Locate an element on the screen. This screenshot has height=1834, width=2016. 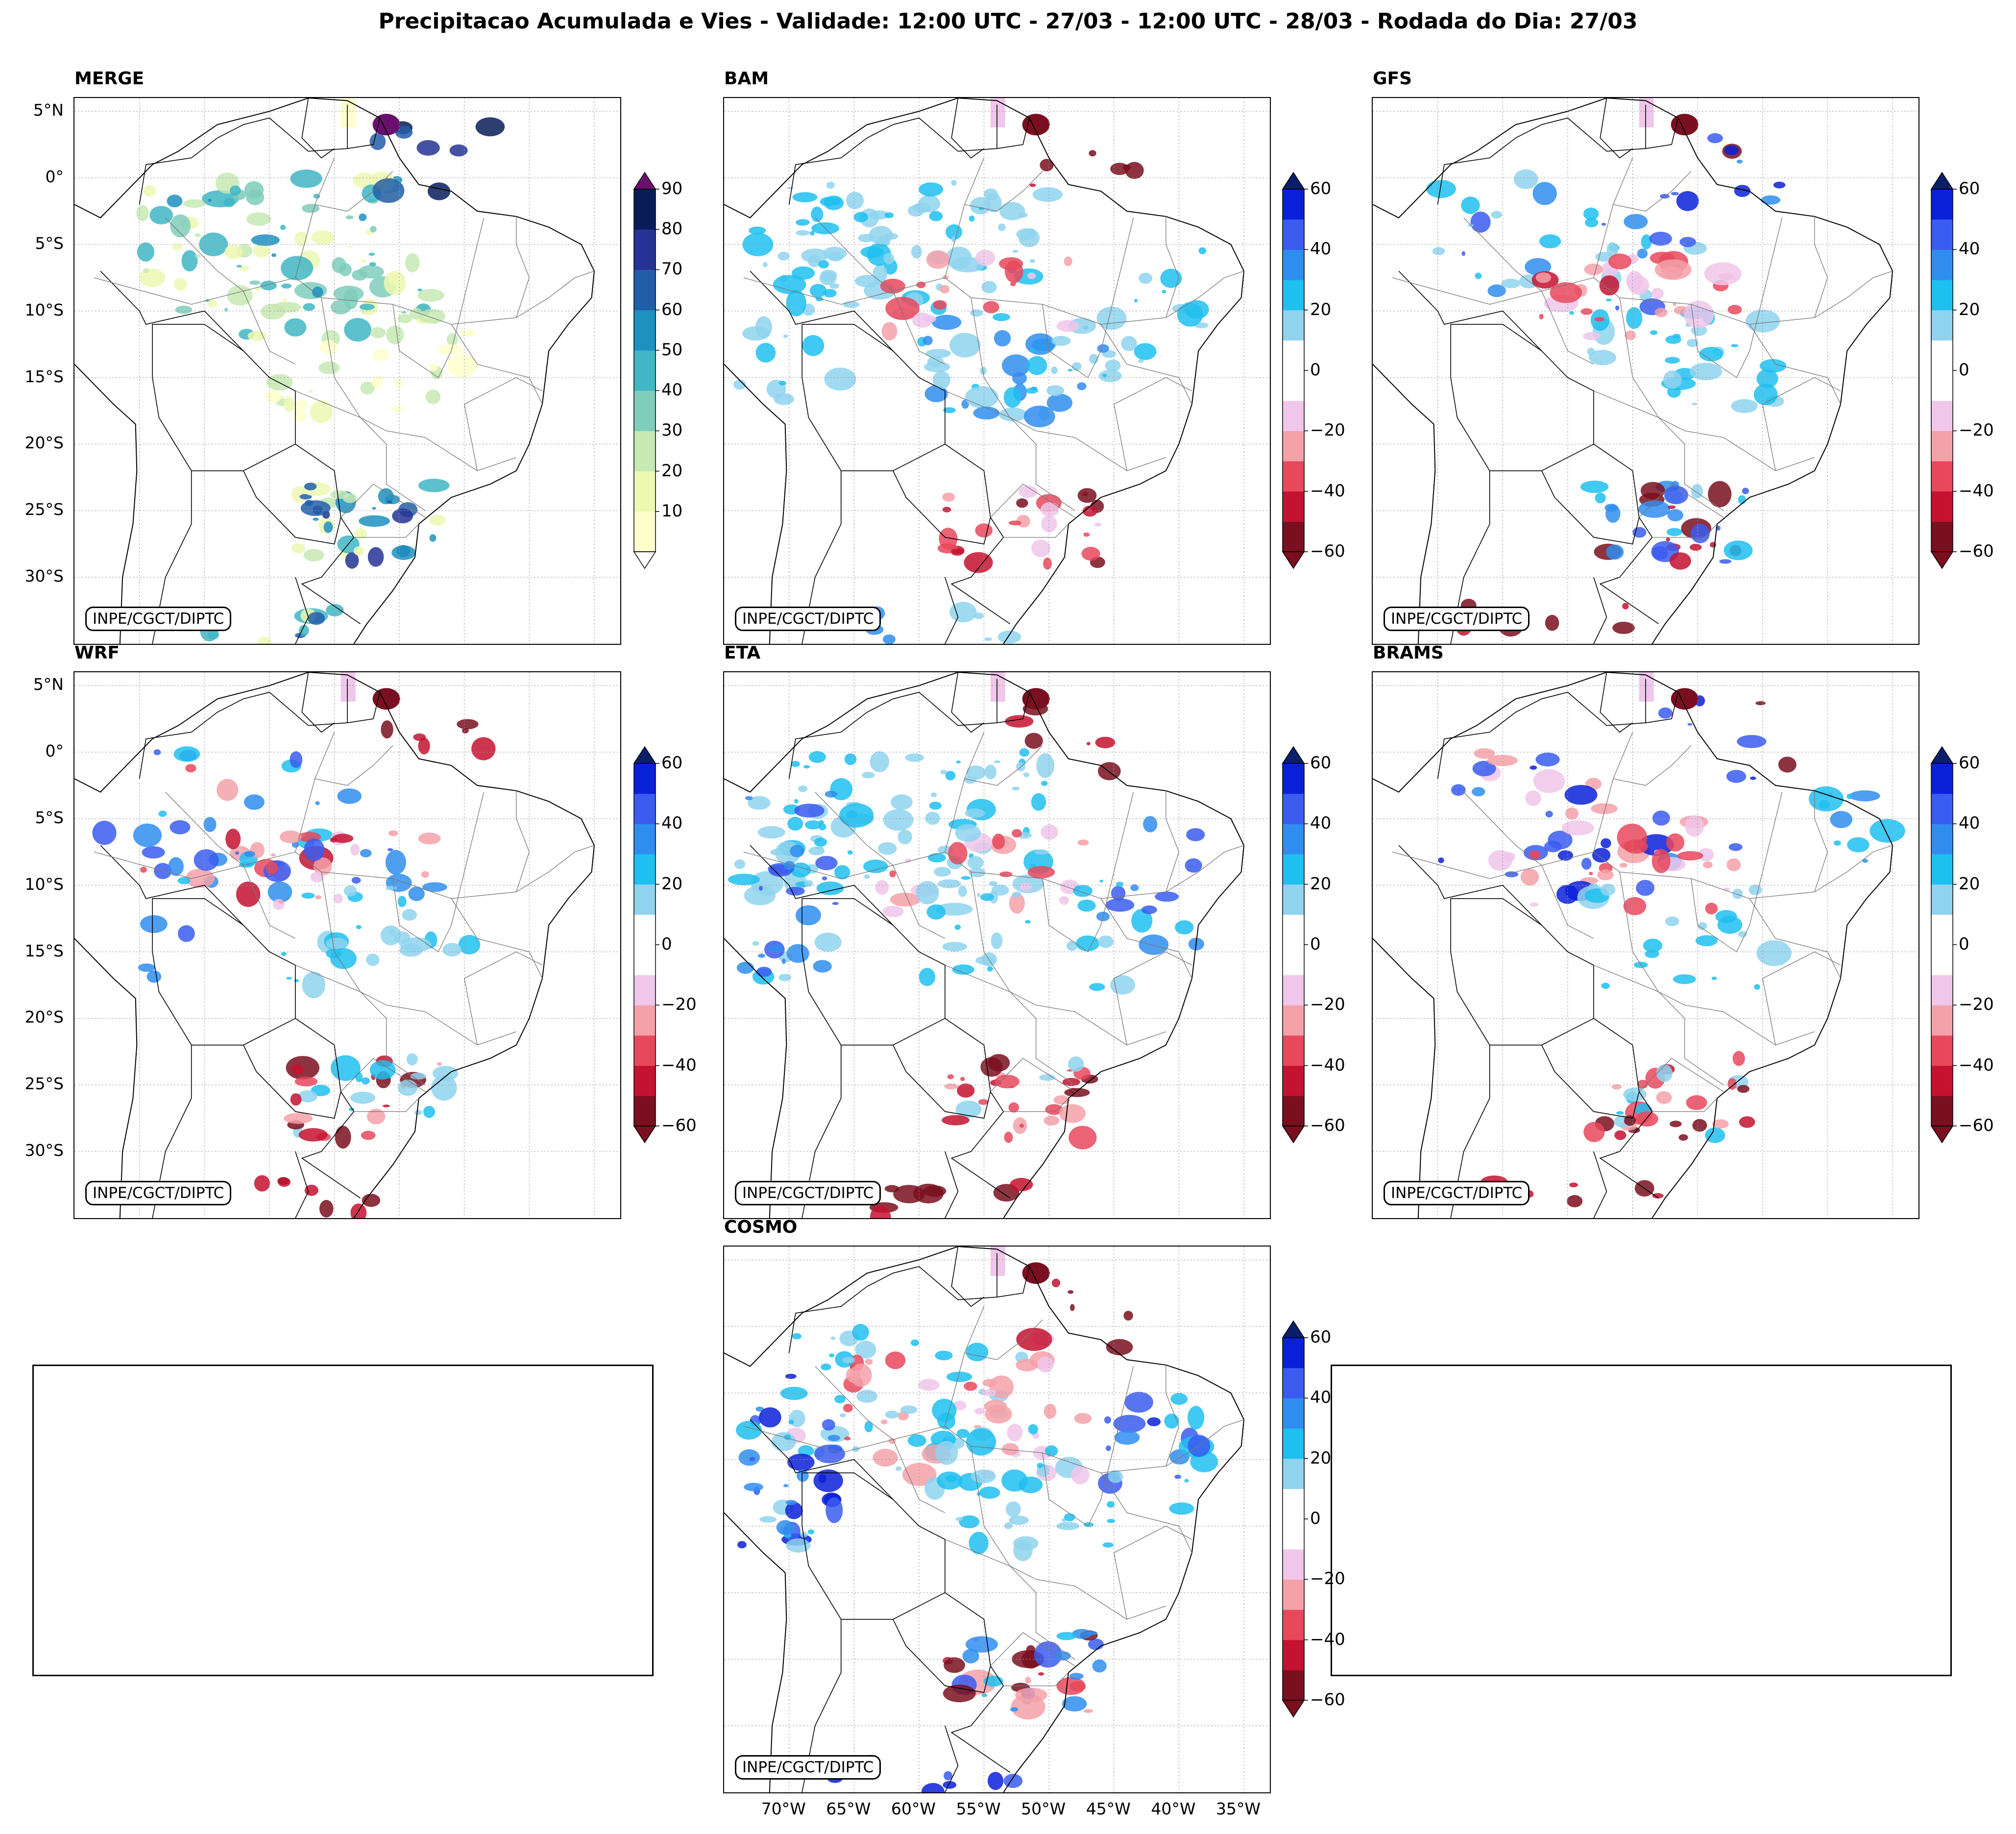
colorbar-outline is located at coordinates (644, 371).